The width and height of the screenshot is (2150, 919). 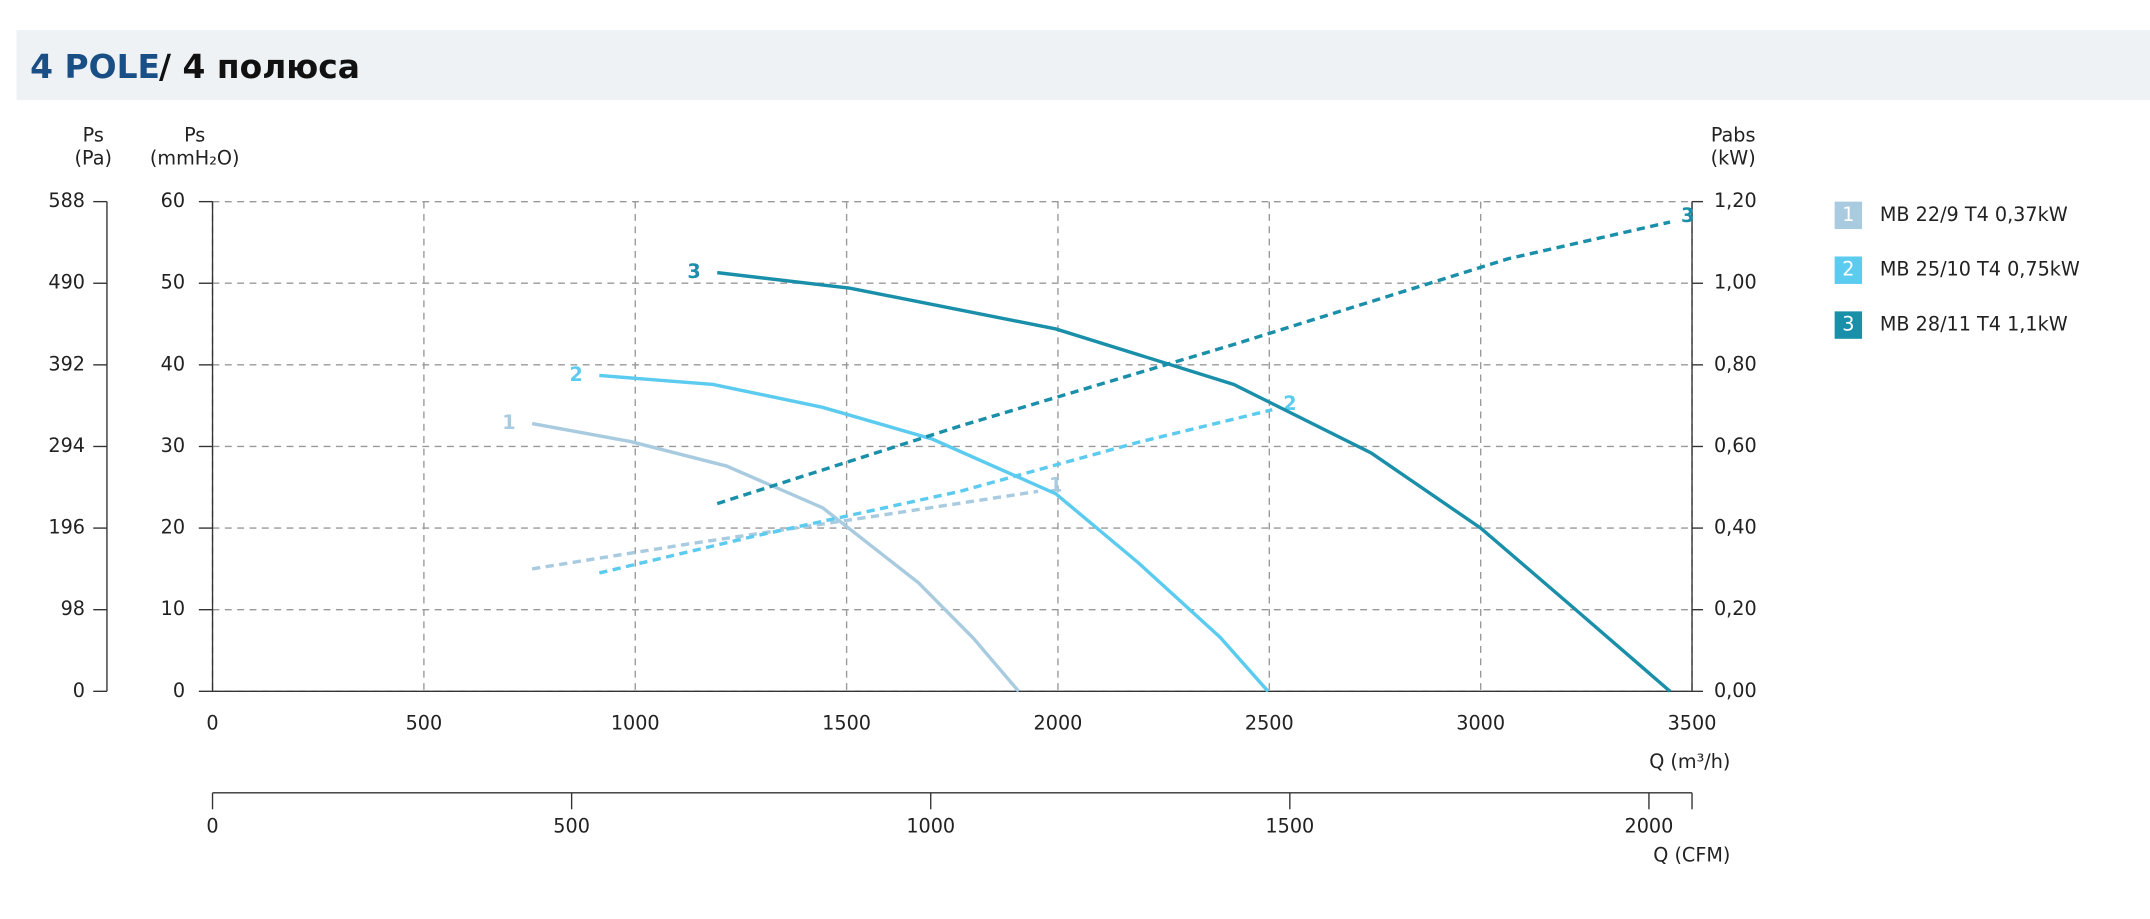 What do you see at coordinates (93, 134) in the screenshot?
I see `pa-axis-label: Ps` at bounding box center [93, 134].